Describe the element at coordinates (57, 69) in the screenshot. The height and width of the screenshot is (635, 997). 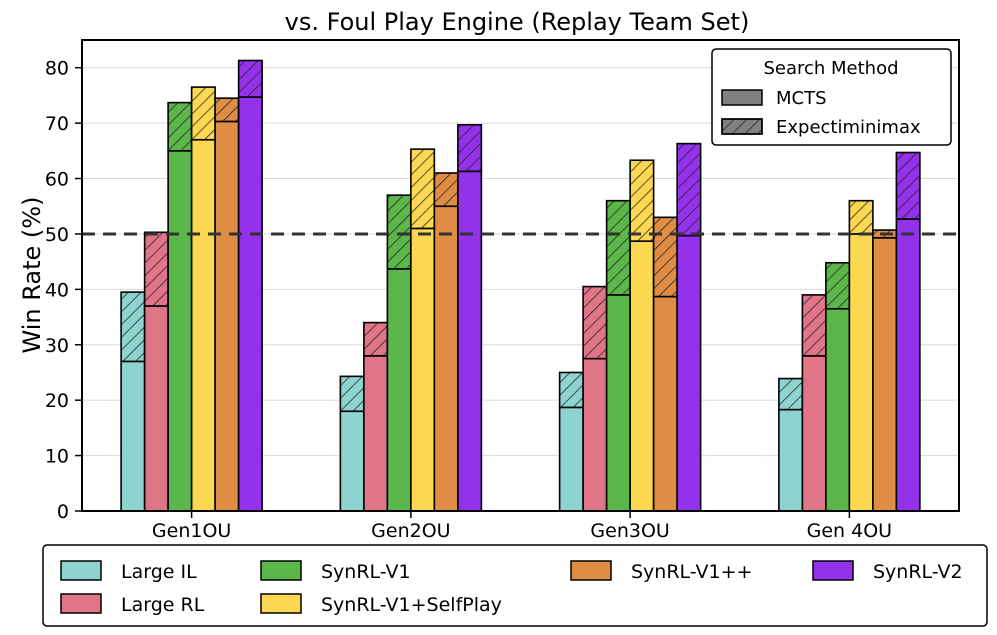
I see `y-tick-label: 80` at that location.